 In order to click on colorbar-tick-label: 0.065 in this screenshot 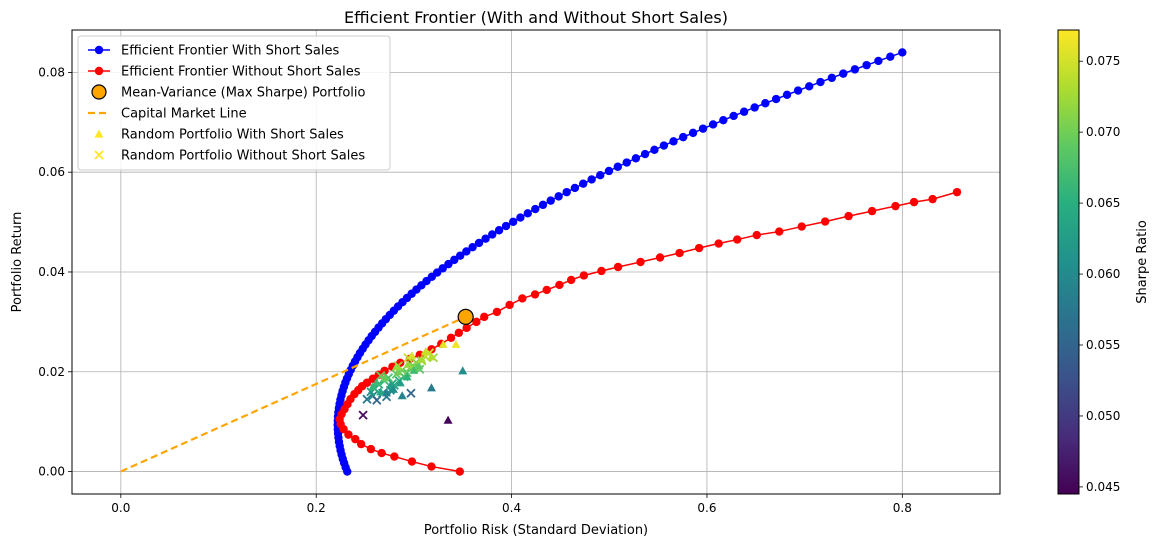, I will do `click(1103, 203)`.